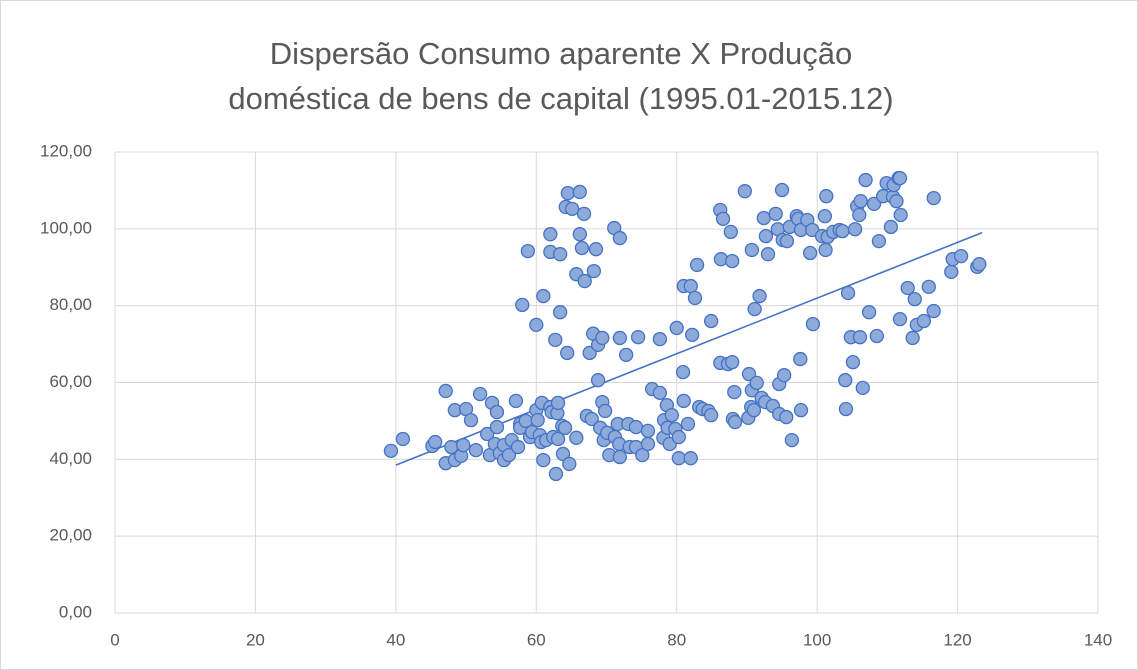 This screenshot has height=670, width=1138. I want to click on x-tick-label: 0, so click(114, 639).